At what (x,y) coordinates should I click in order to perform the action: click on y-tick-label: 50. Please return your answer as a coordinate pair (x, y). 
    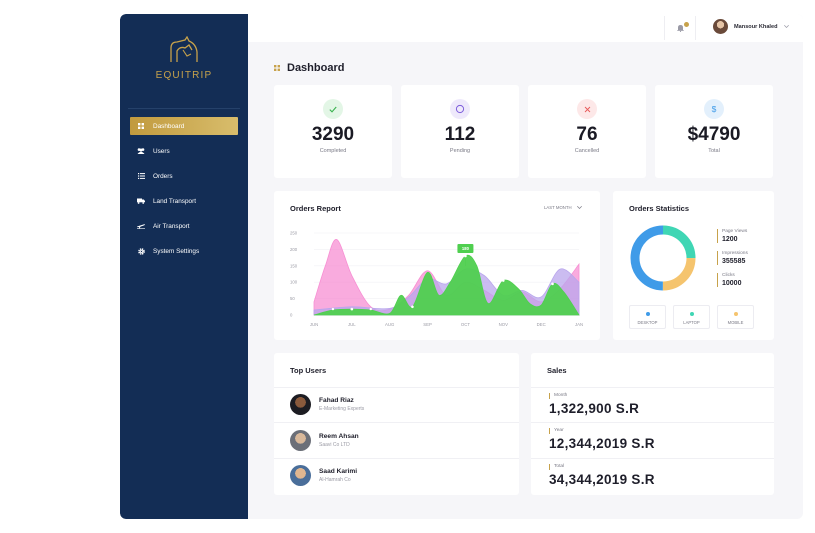
    Looking at the image, I should click on (292, 298).